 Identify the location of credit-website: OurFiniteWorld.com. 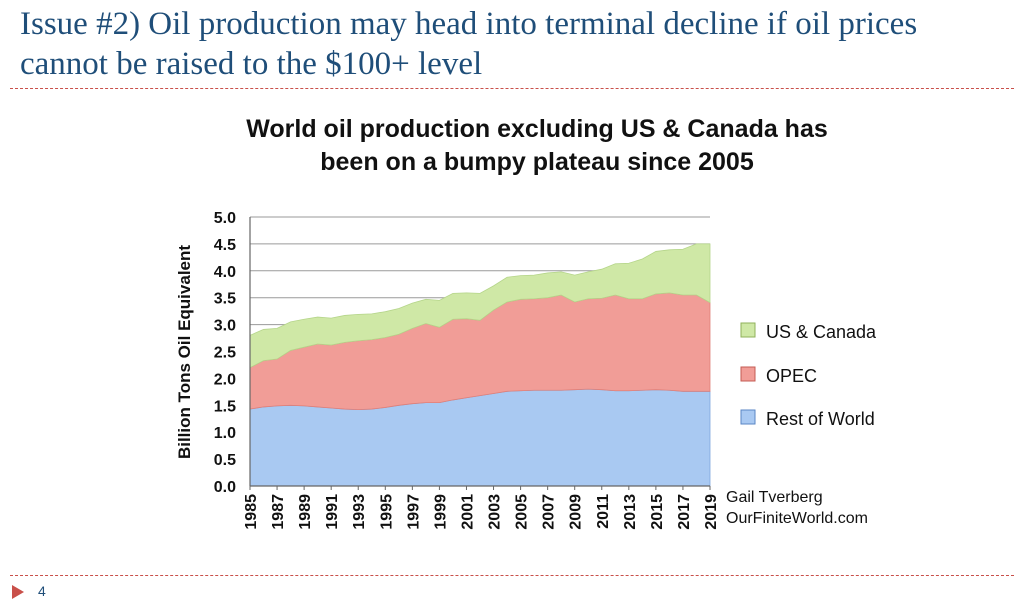
(797, 518).